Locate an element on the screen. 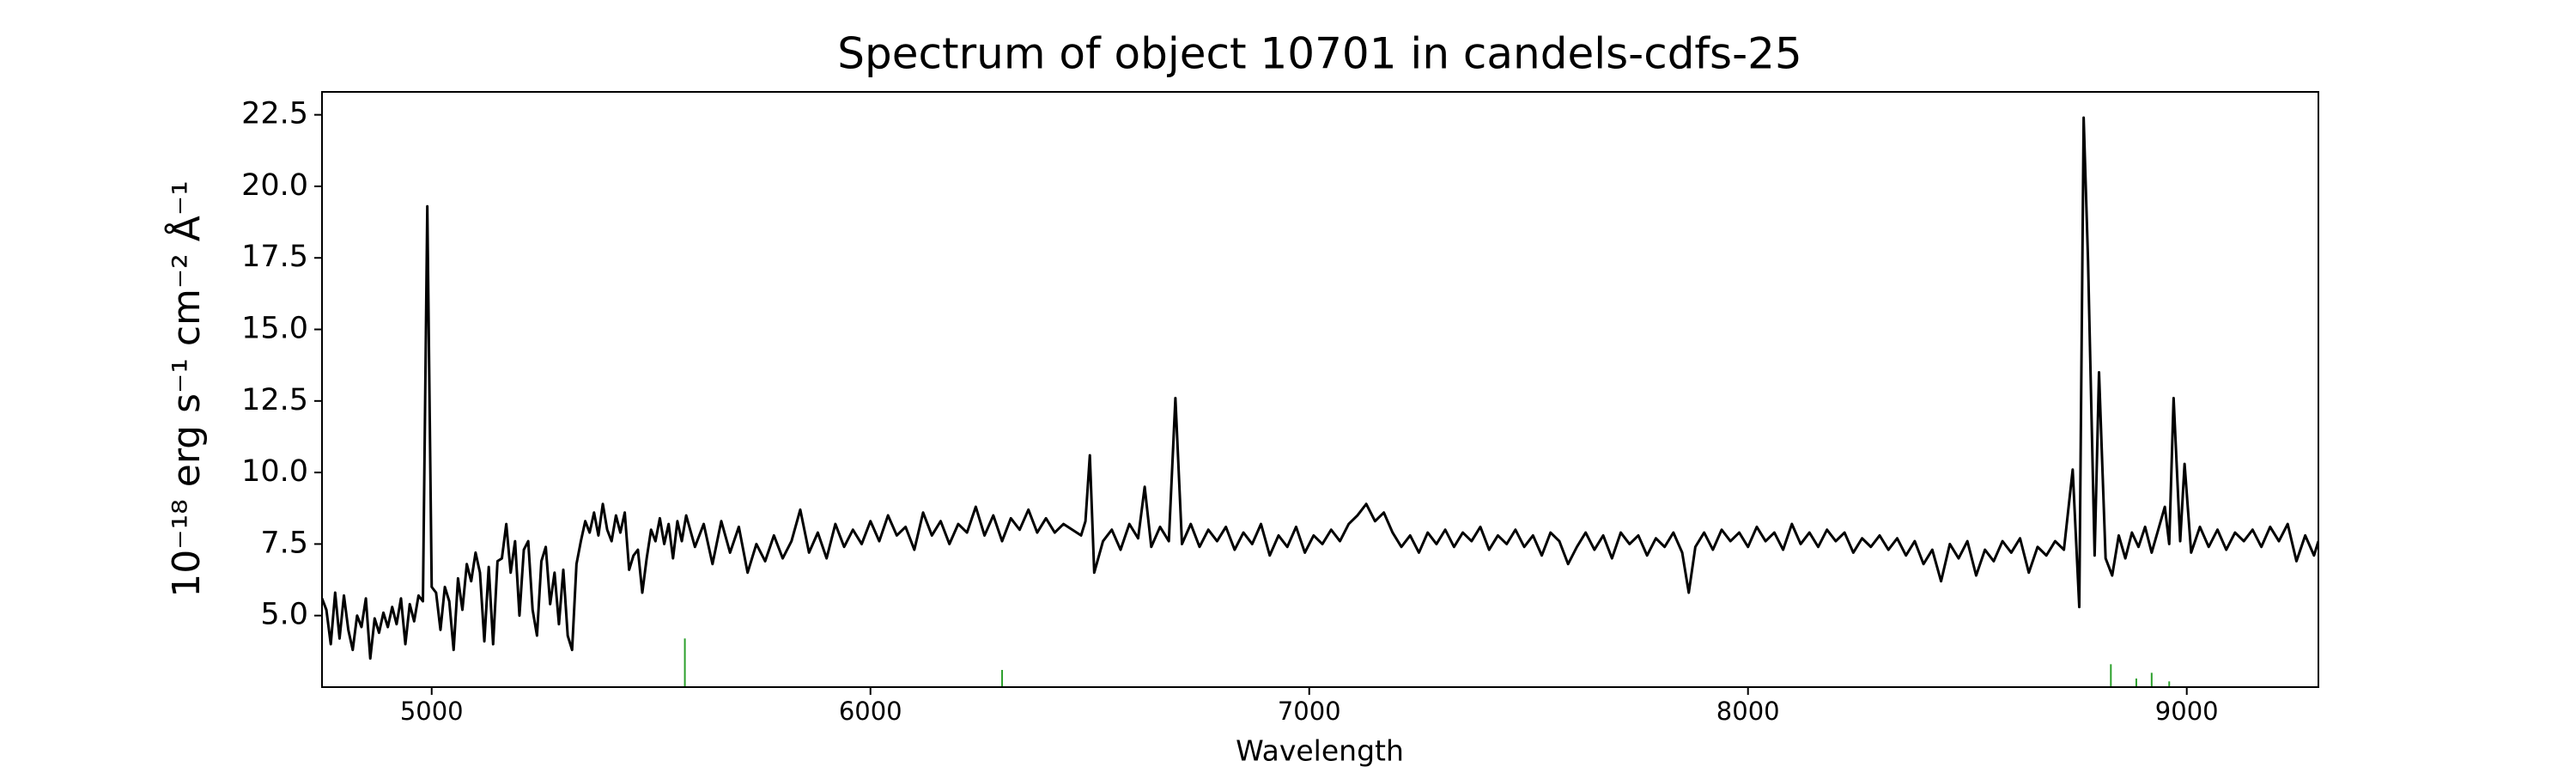 This screenshot has width=2576, height=773. y-tick-label: 10.0 is located at coordinates (274, 471).